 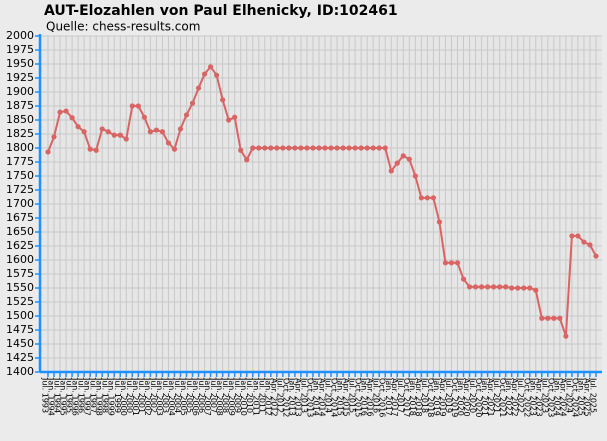 I want to click on x-tick-label: Jul. 2013, so click(x=303, y=395).